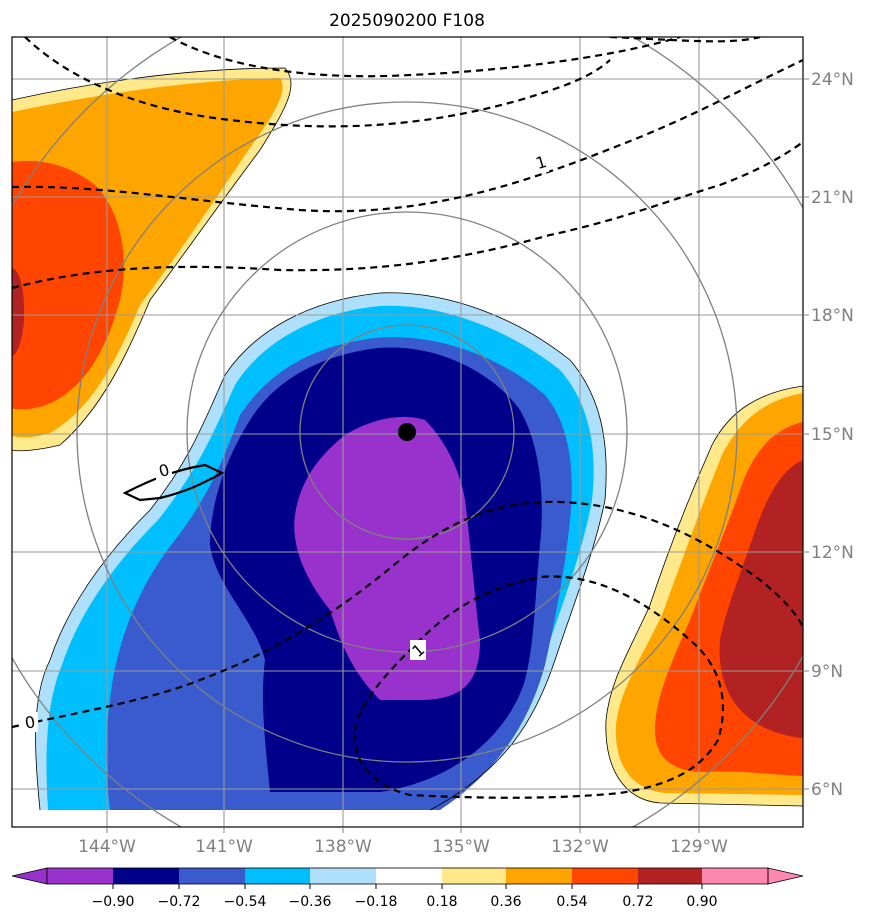  I want to click on positive-anomaly-east, so click(704, 596).